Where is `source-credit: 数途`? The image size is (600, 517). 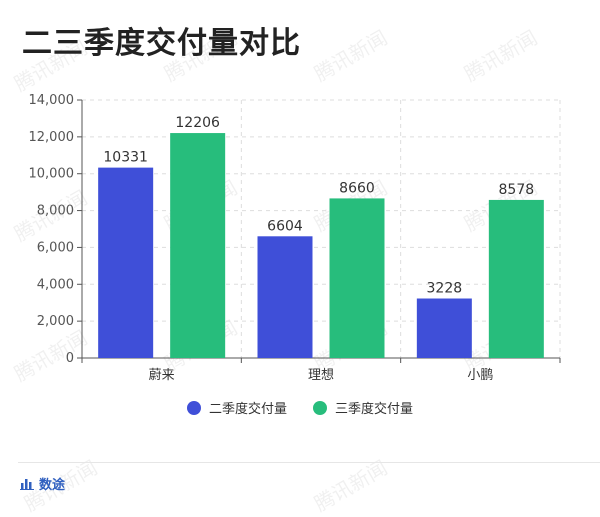
source-credit: 数途 is located at coordinates (42, 483).